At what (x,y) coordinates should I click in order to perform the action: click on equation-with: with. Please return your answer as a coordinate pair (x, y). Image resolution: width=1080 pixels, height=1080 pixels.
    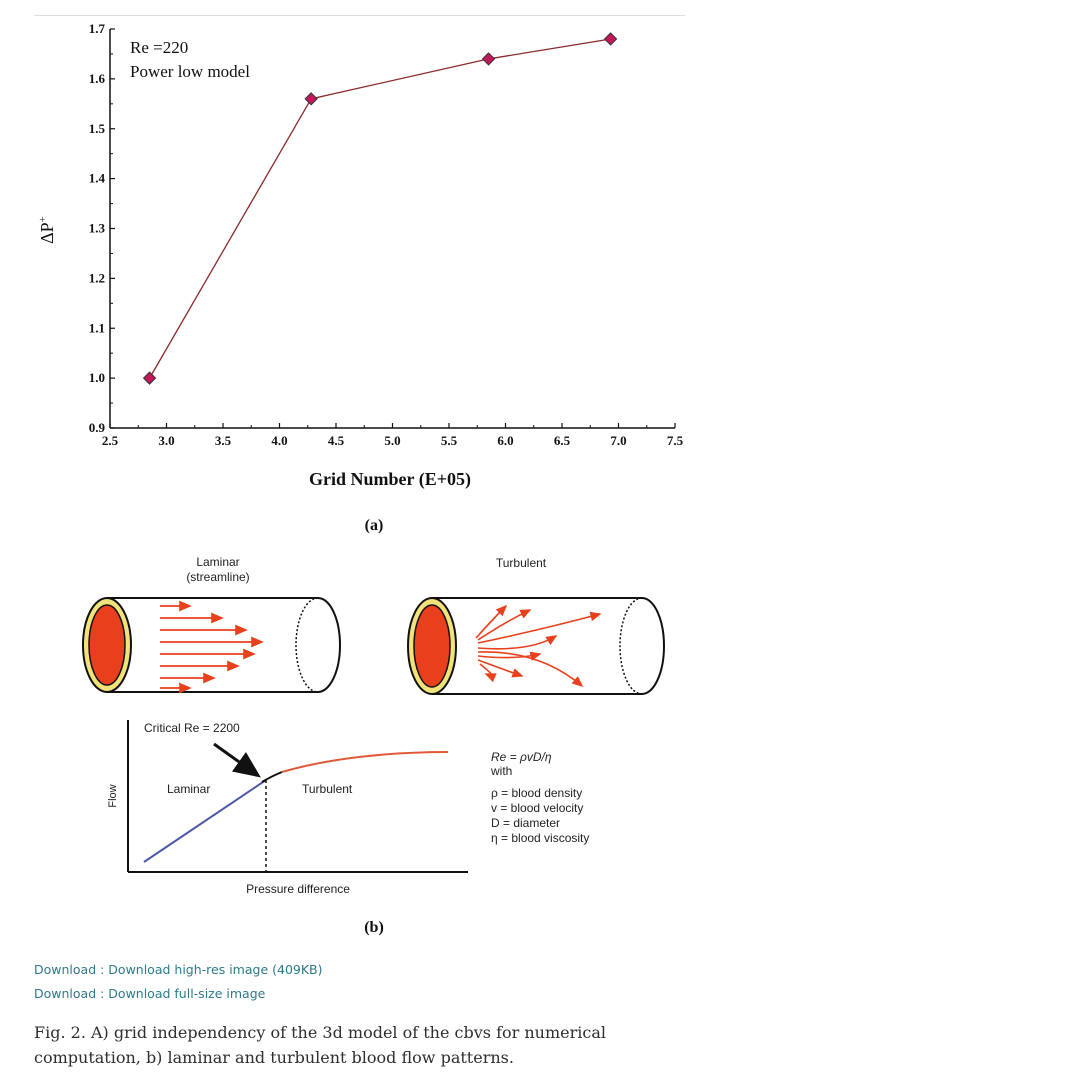
    Looking at the image, I should click on (501, 771).